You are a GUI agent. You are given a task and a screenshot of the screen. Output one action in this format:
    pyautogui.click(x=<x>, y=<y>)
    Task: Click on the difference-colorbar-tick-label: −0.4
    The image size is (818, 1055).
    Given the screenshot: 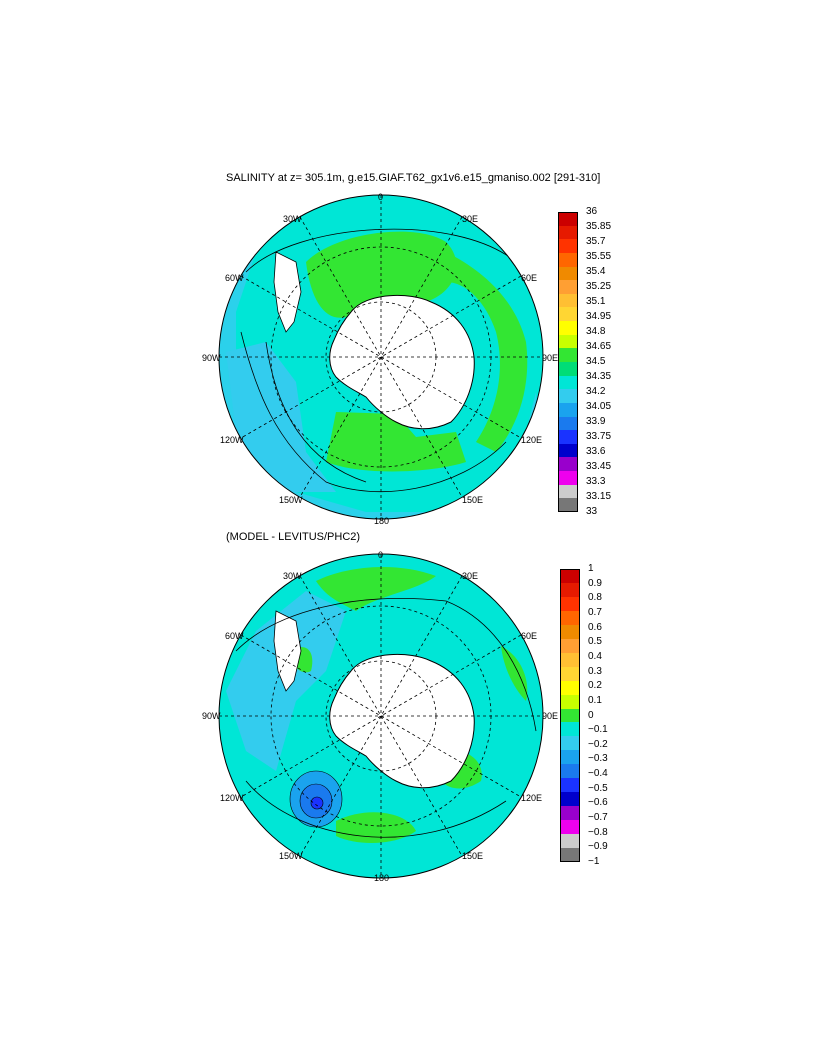 What is the action you would take?
    pyautogui.click(x=598, y=774)
    